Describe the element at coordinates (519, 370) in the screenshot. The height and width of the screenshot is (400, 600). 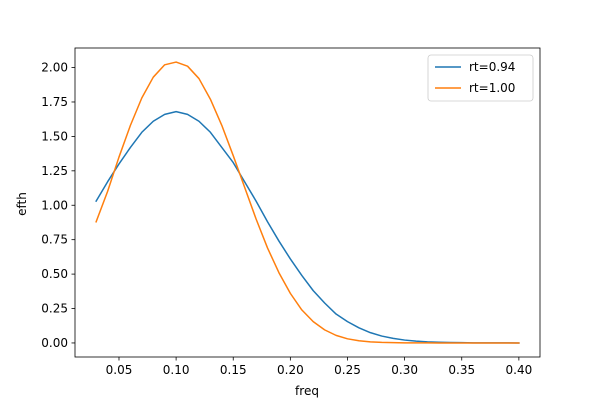
I see `x-tick-label: 0.40` at that location.